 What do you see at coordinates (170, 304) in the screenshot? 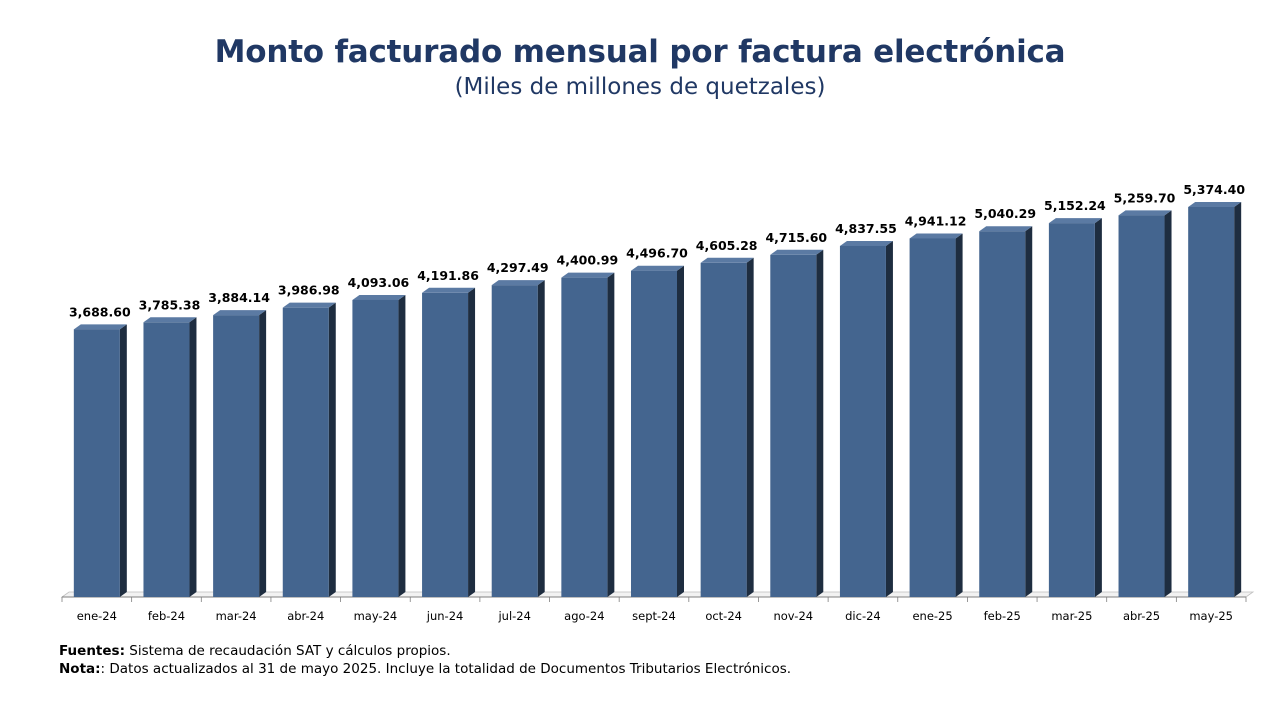
I see `data-label: 3,785.38` at bounding box center [170, 304].